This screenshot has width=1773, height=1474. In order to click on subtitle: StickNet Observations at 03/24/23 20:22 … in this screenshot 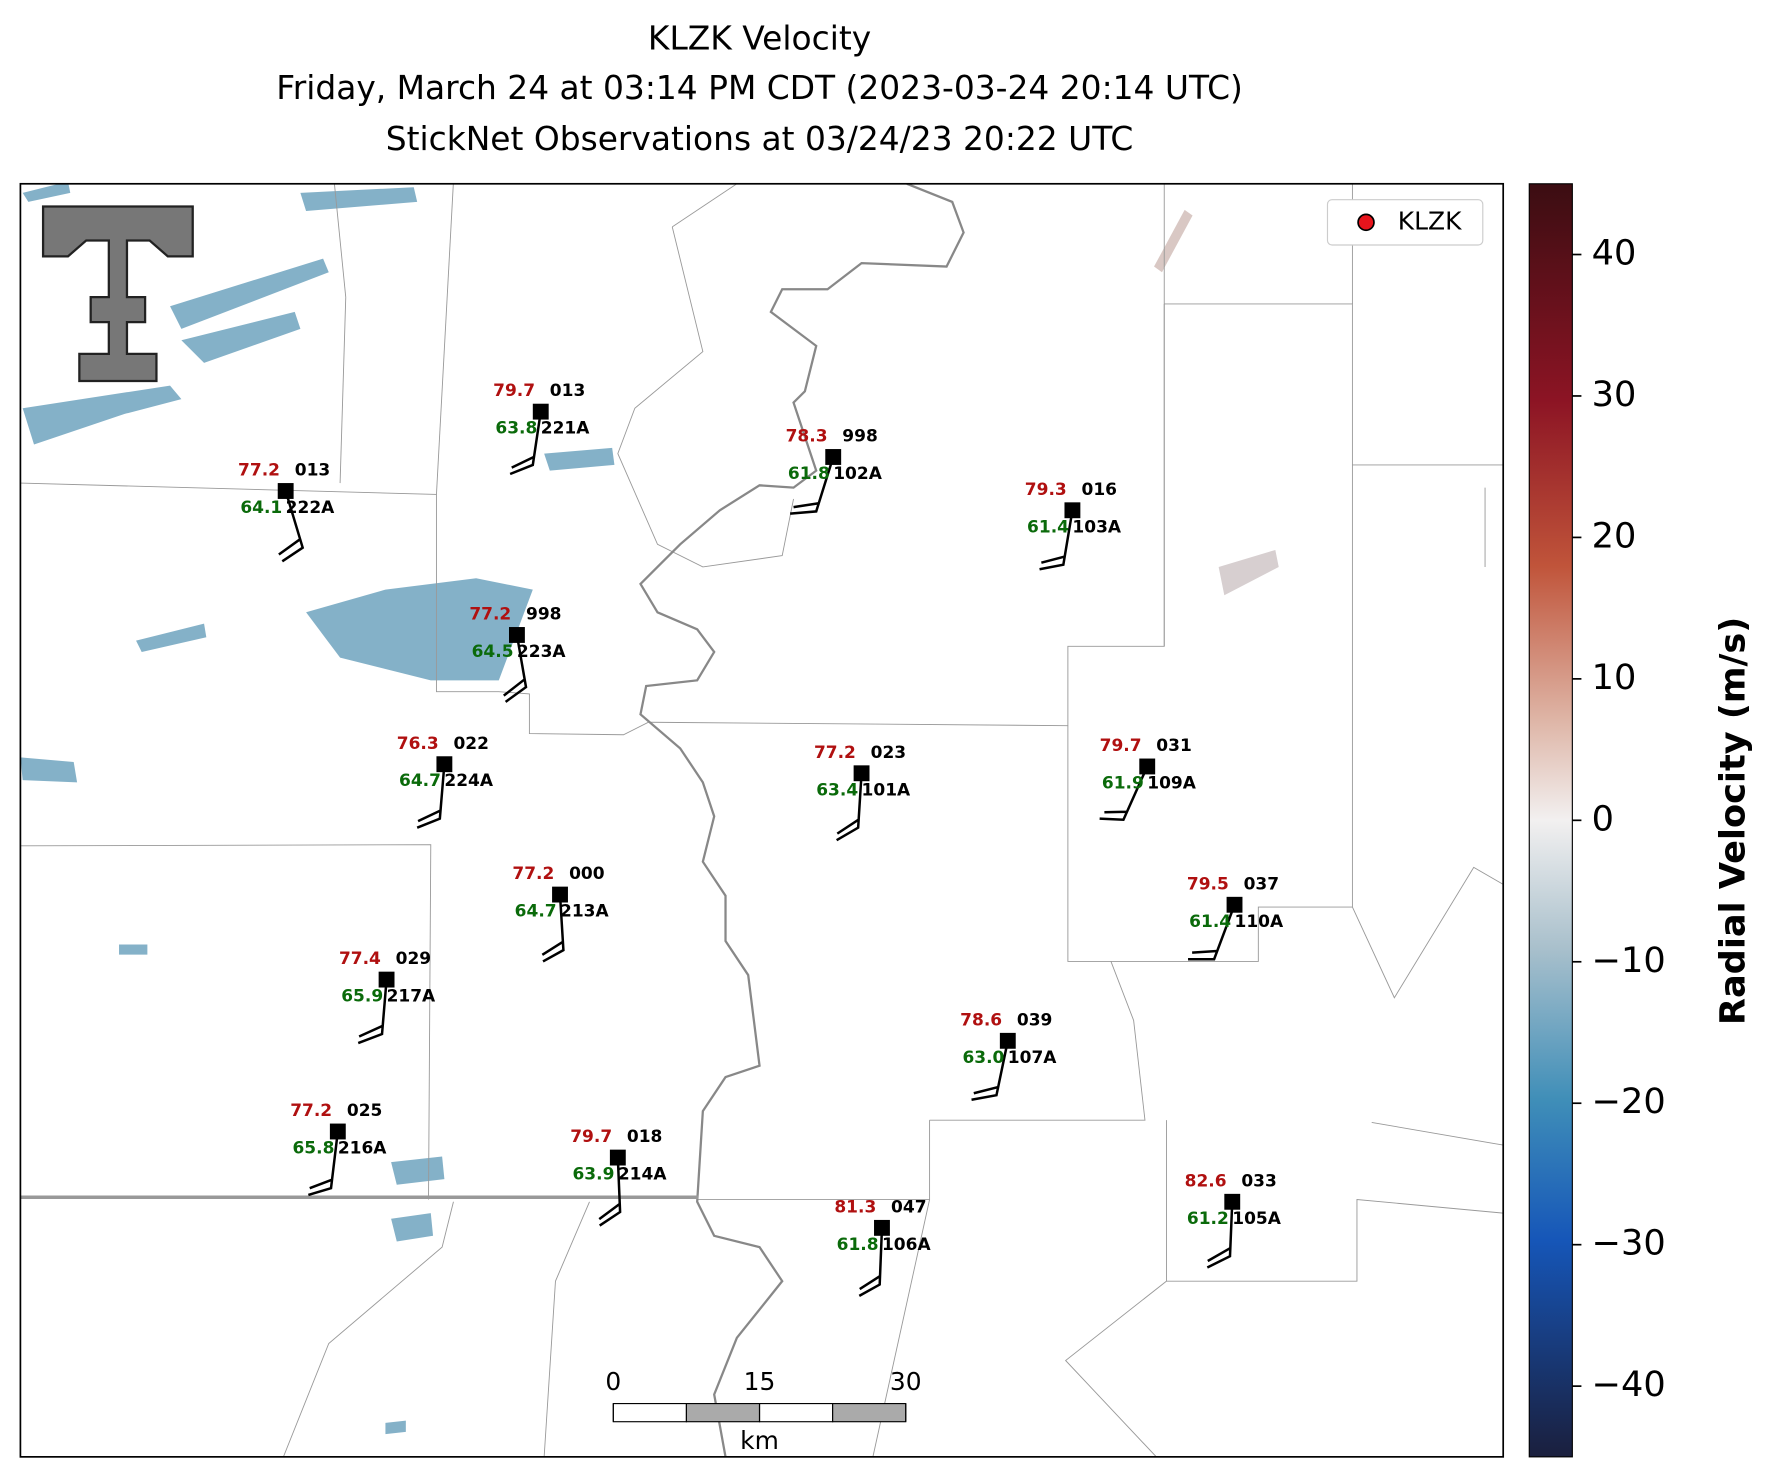, I will do `click(760, 138)`.